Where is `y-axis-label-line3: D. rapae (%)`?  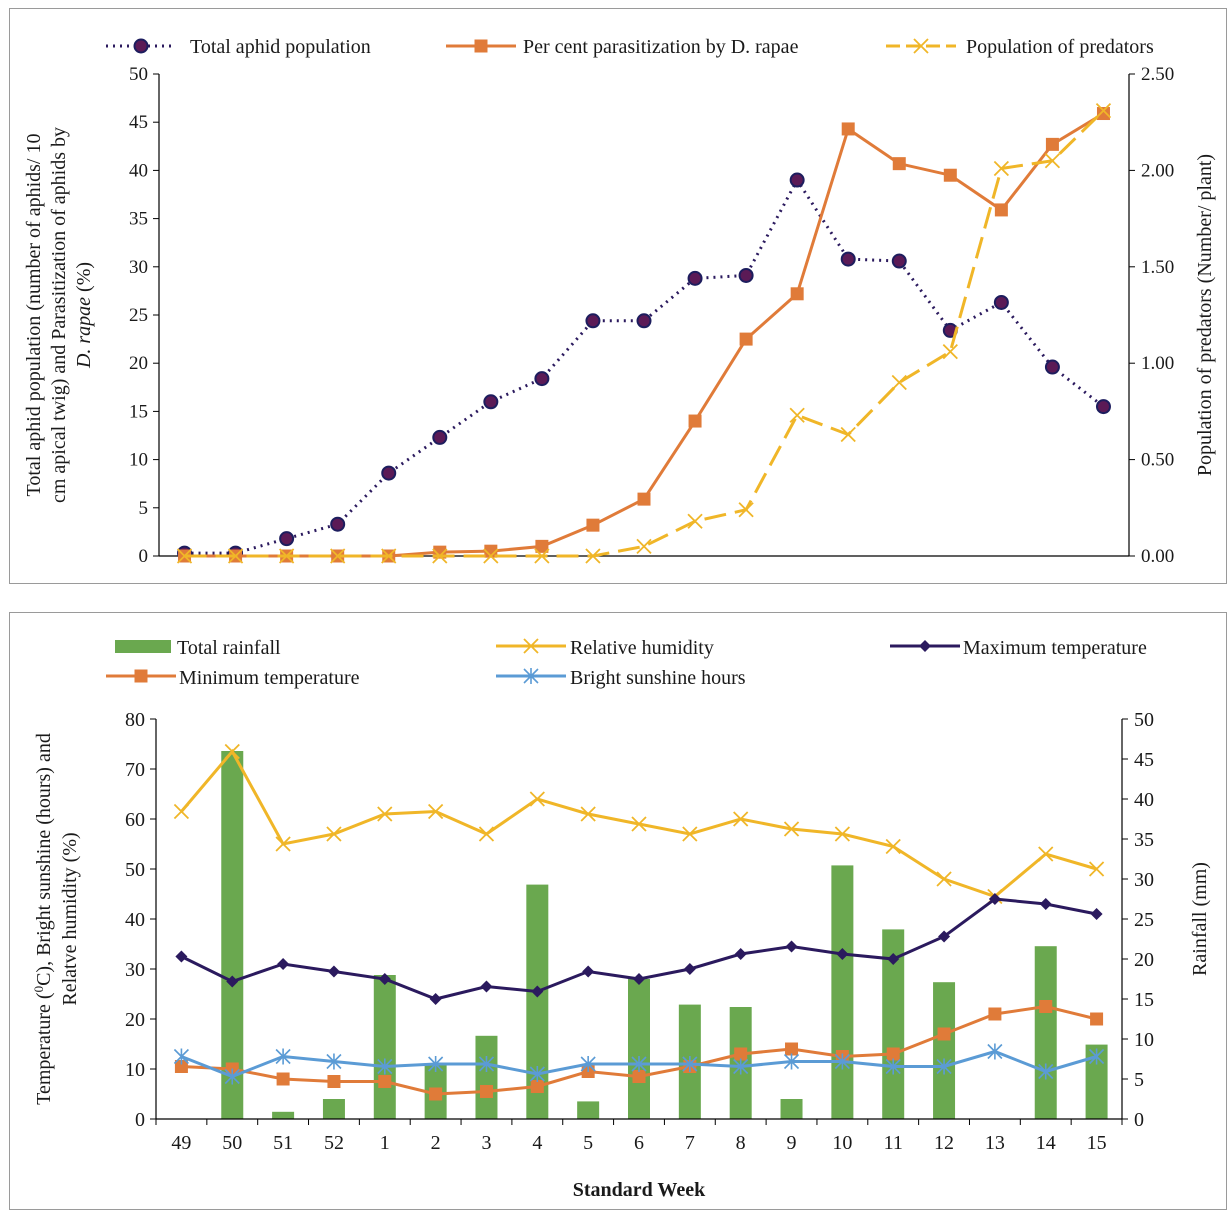 y-axis-label-line3: D. rapae (%) is located at coordinates (84, 315).